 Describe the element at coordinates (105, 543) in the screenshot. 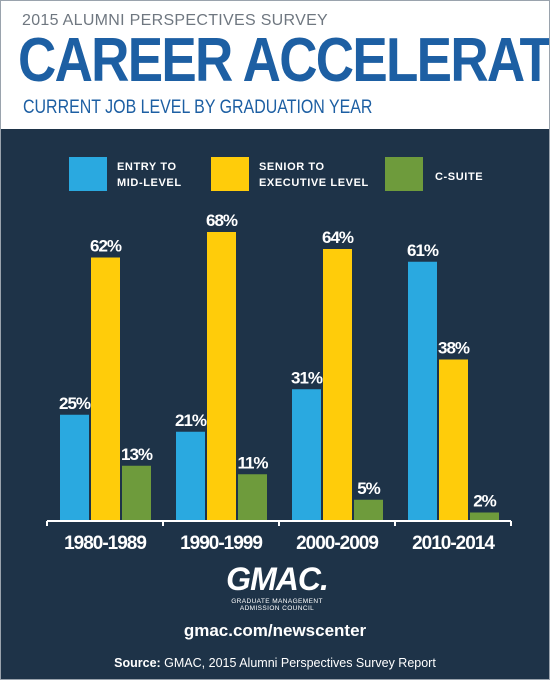

I see `category-label-1980-1989: 1980-1989` at that location.